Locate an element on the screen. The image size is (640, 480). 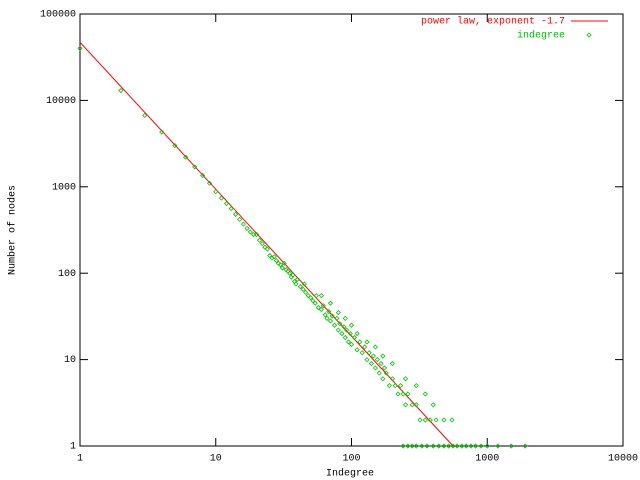
y-tick-label: 10 is located at coordinates (70, 360).